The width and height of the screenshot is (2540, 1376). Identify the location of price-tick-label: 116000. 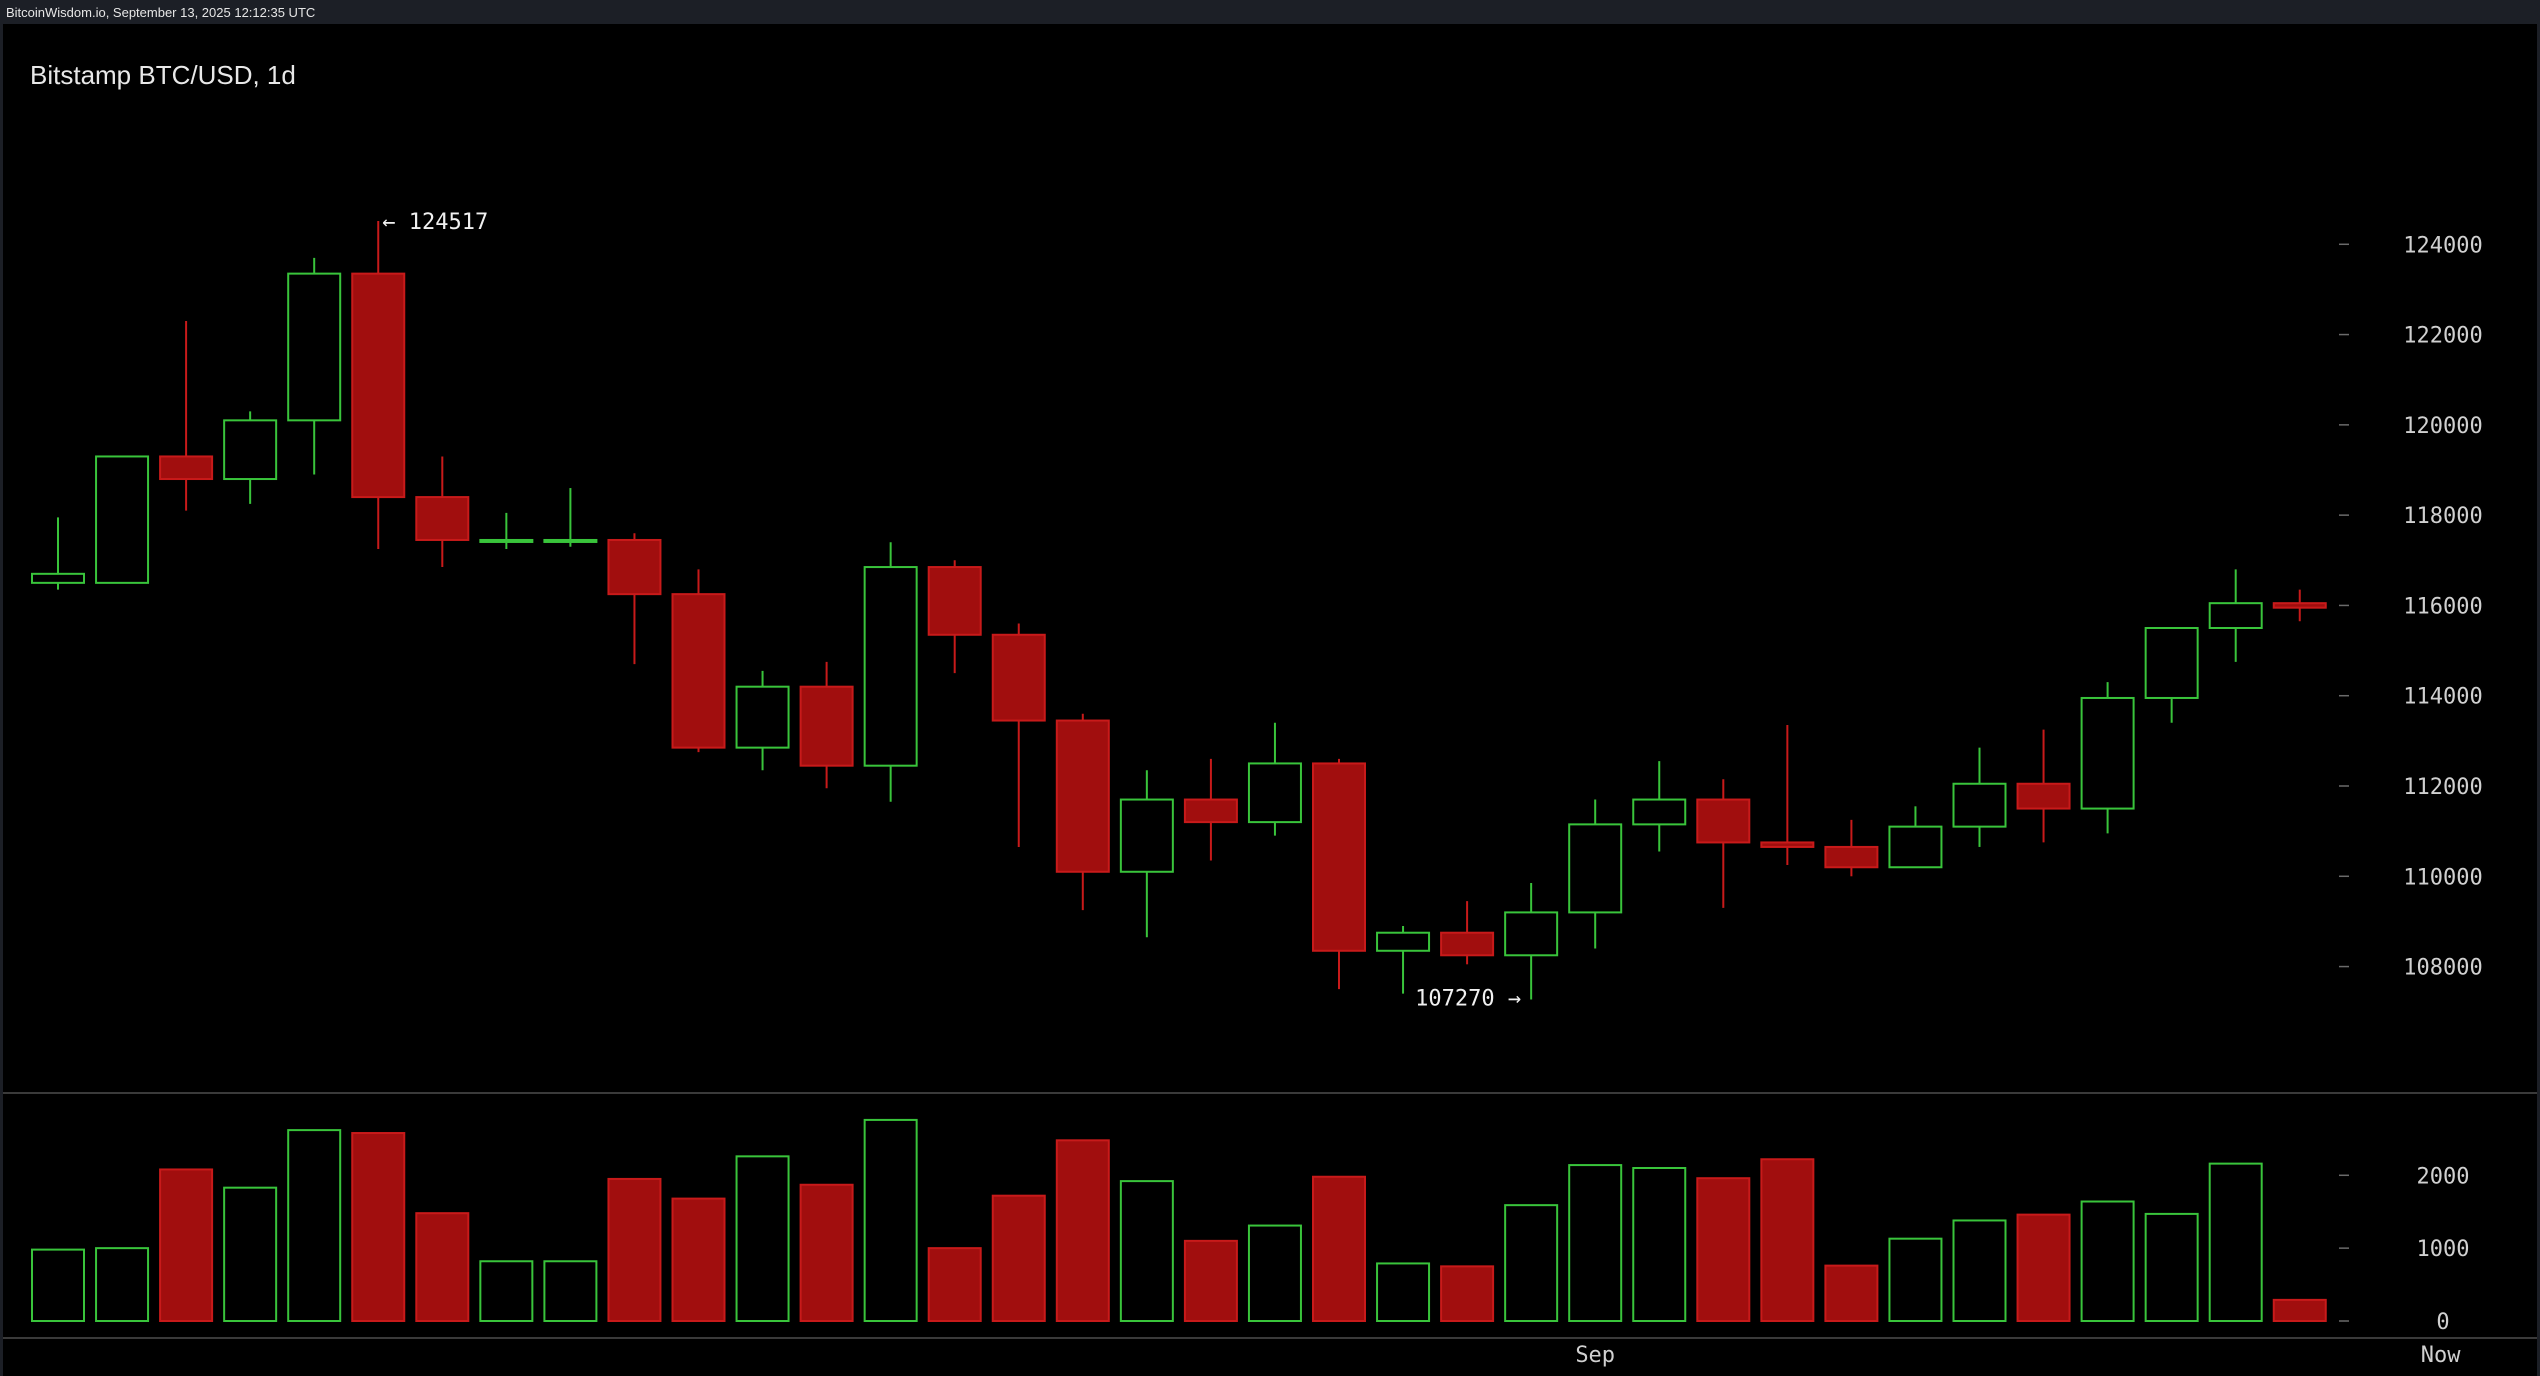
(2442, 606).